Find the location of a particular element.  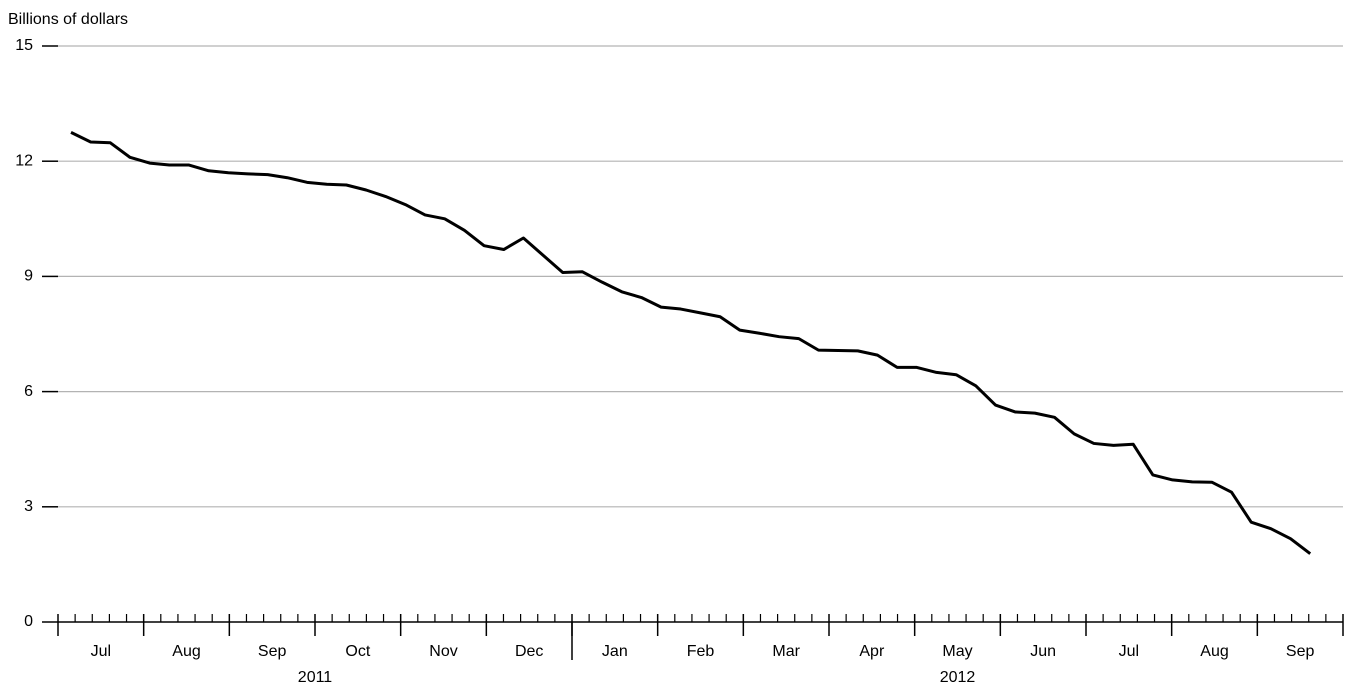

year-label: 2012 is located at coordinates (958, 677).